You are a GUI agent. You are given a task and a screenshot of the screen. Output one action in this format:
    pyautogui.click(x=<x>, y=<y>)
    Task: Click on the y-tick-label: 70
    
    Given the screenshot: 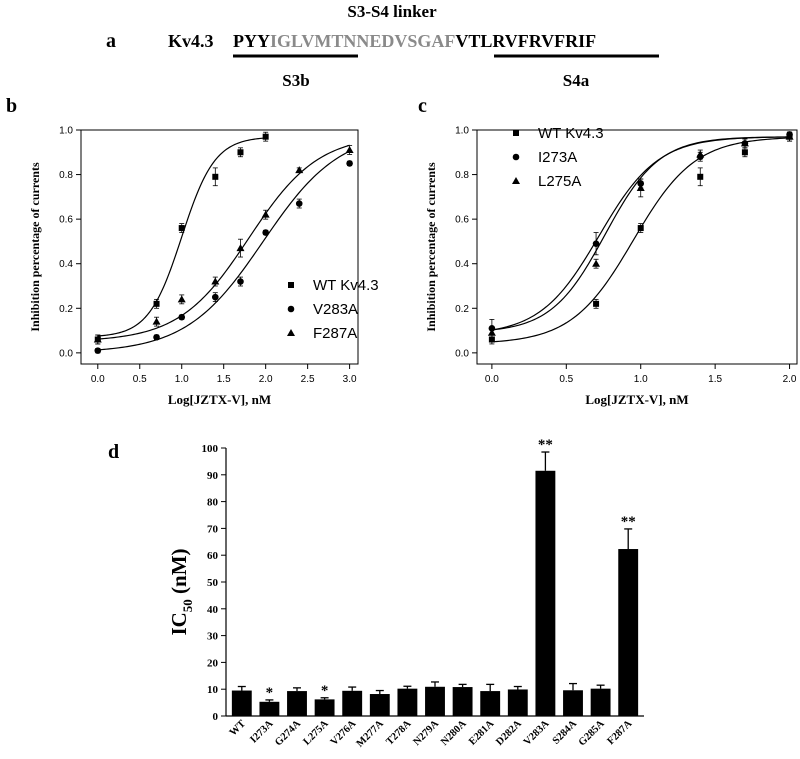 What is the action you would take?
    pyautogui.click(x=213, y=529)
    